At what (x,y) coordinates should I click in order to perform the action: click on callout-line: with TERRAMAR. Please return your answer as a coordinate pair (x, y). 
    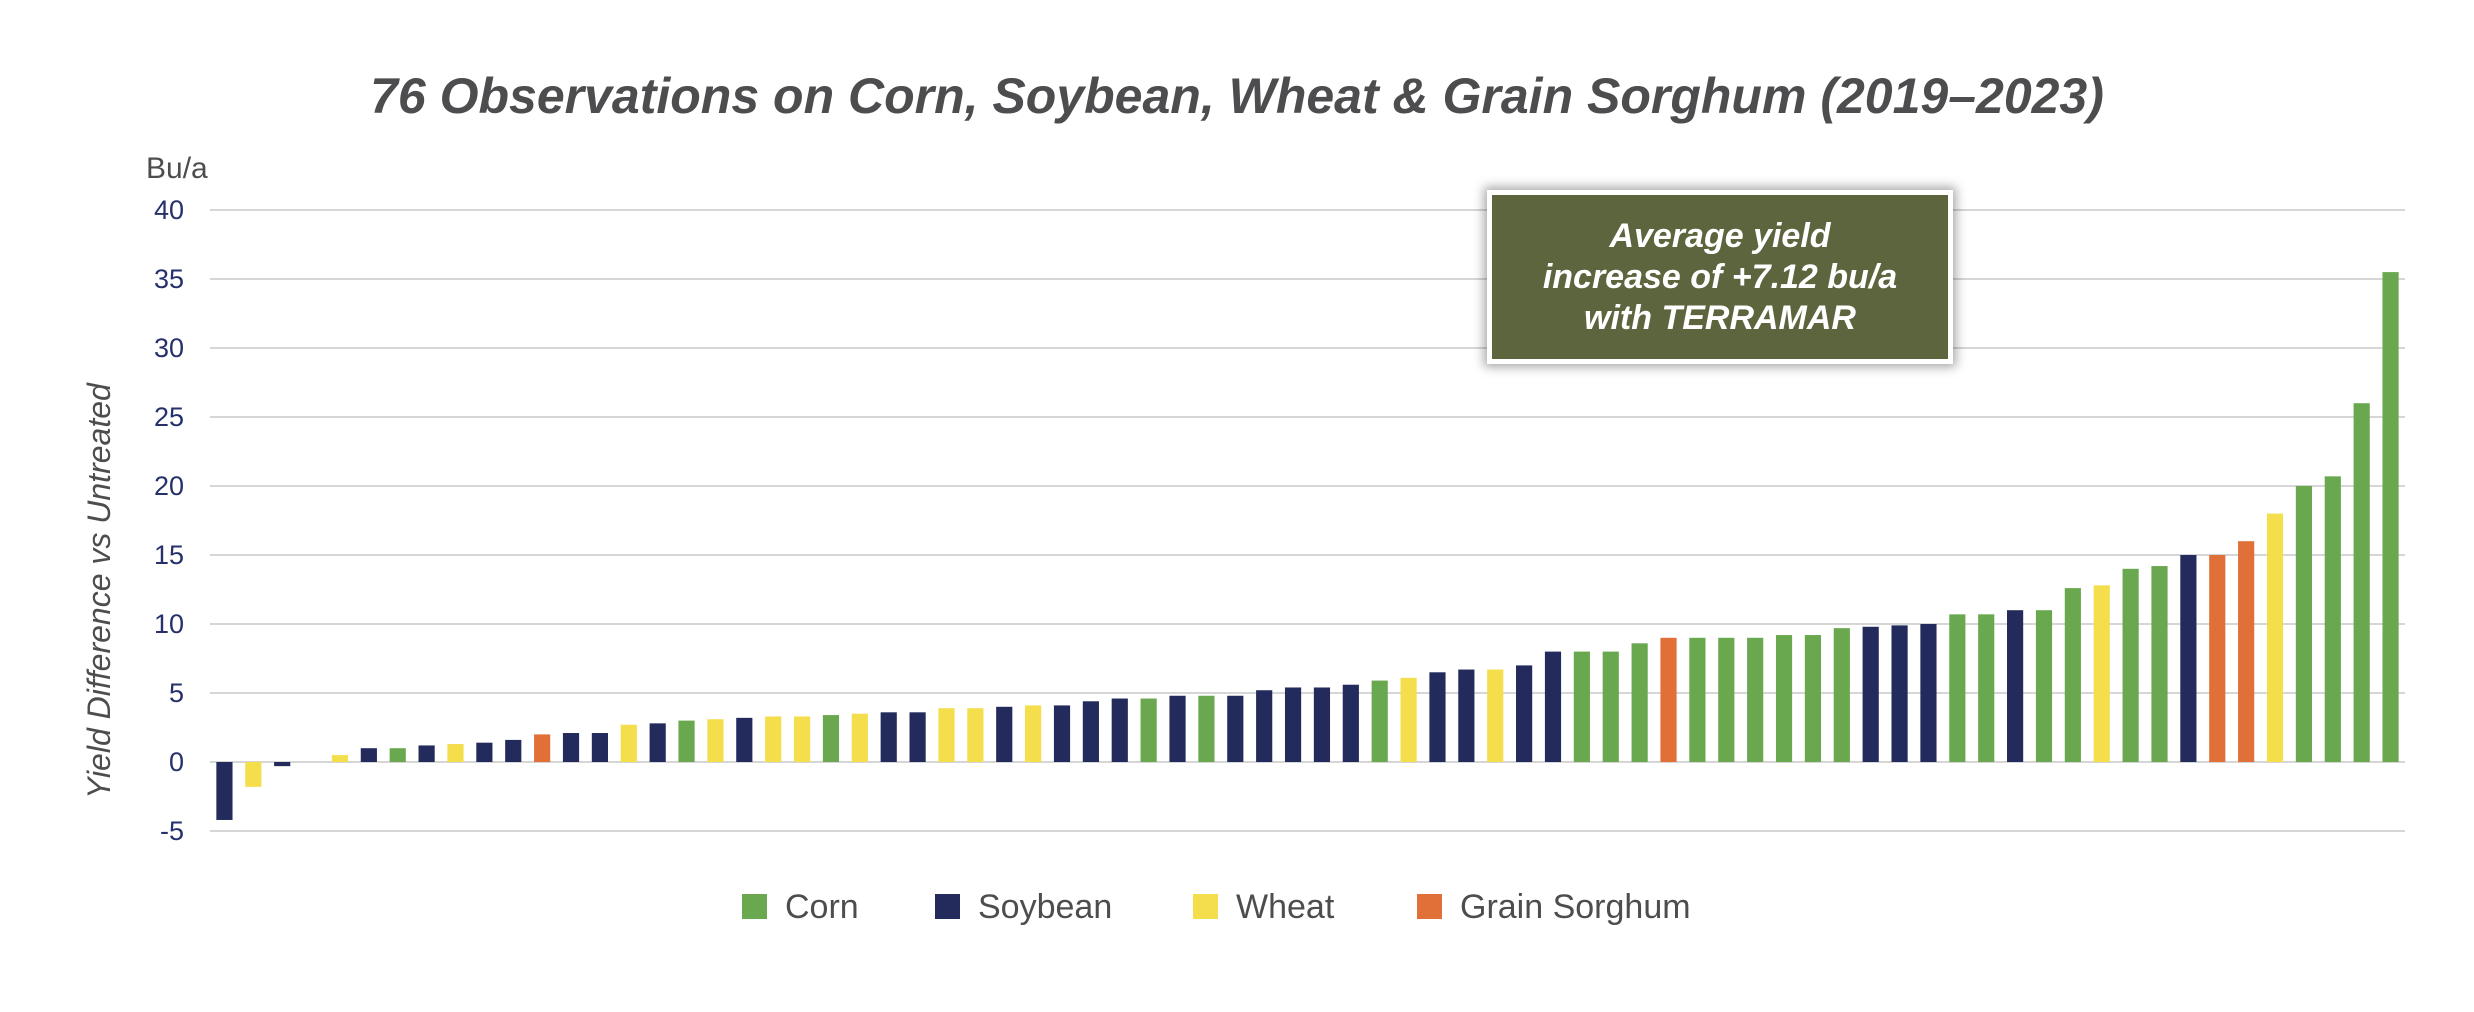
    Looking at the image, I should click on (1720, 317).